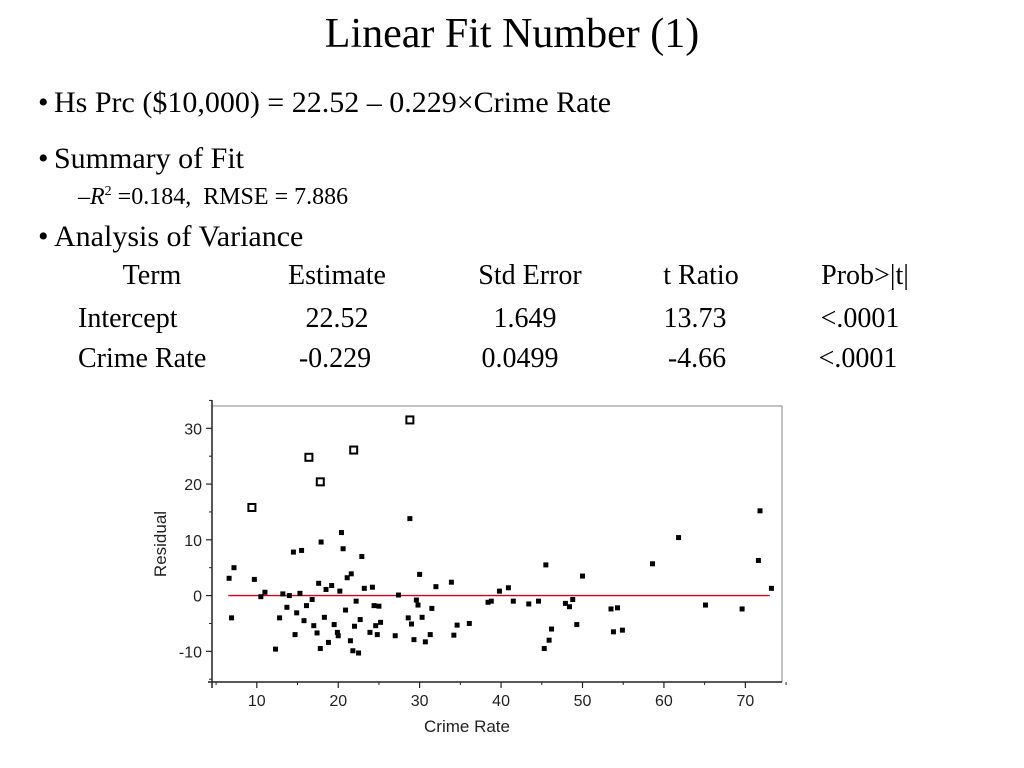 This screenshot has height=768, width=1024. Describe the element at coordinates (512, 34) in the screenshot. I see `slide-title: Linear Fit Number (1)` at that location.